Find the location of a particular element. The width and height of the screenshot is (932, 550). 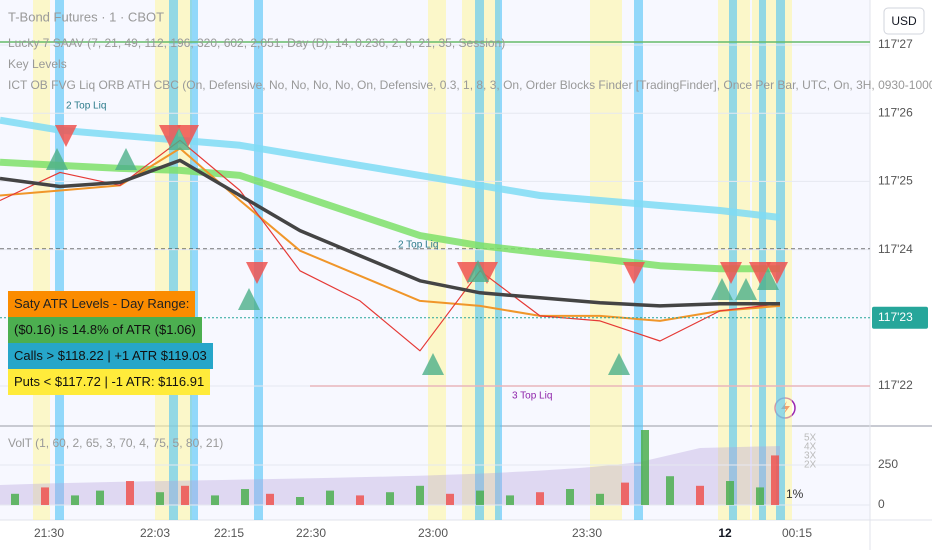

indicator-label: Key Levels is located at coordinates (37, 64).